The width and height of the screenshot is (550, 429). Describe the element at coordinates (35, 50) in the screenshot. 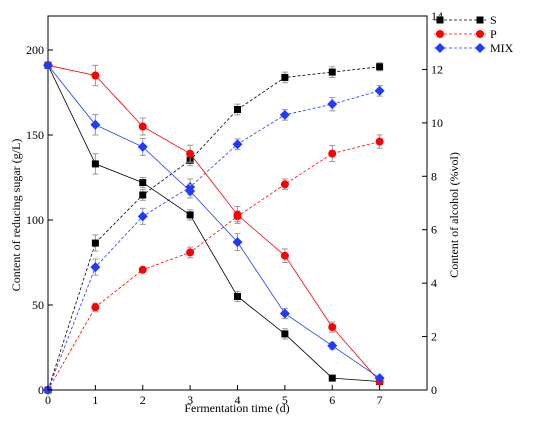

I see `y-left-tick-label: 200` at that location.